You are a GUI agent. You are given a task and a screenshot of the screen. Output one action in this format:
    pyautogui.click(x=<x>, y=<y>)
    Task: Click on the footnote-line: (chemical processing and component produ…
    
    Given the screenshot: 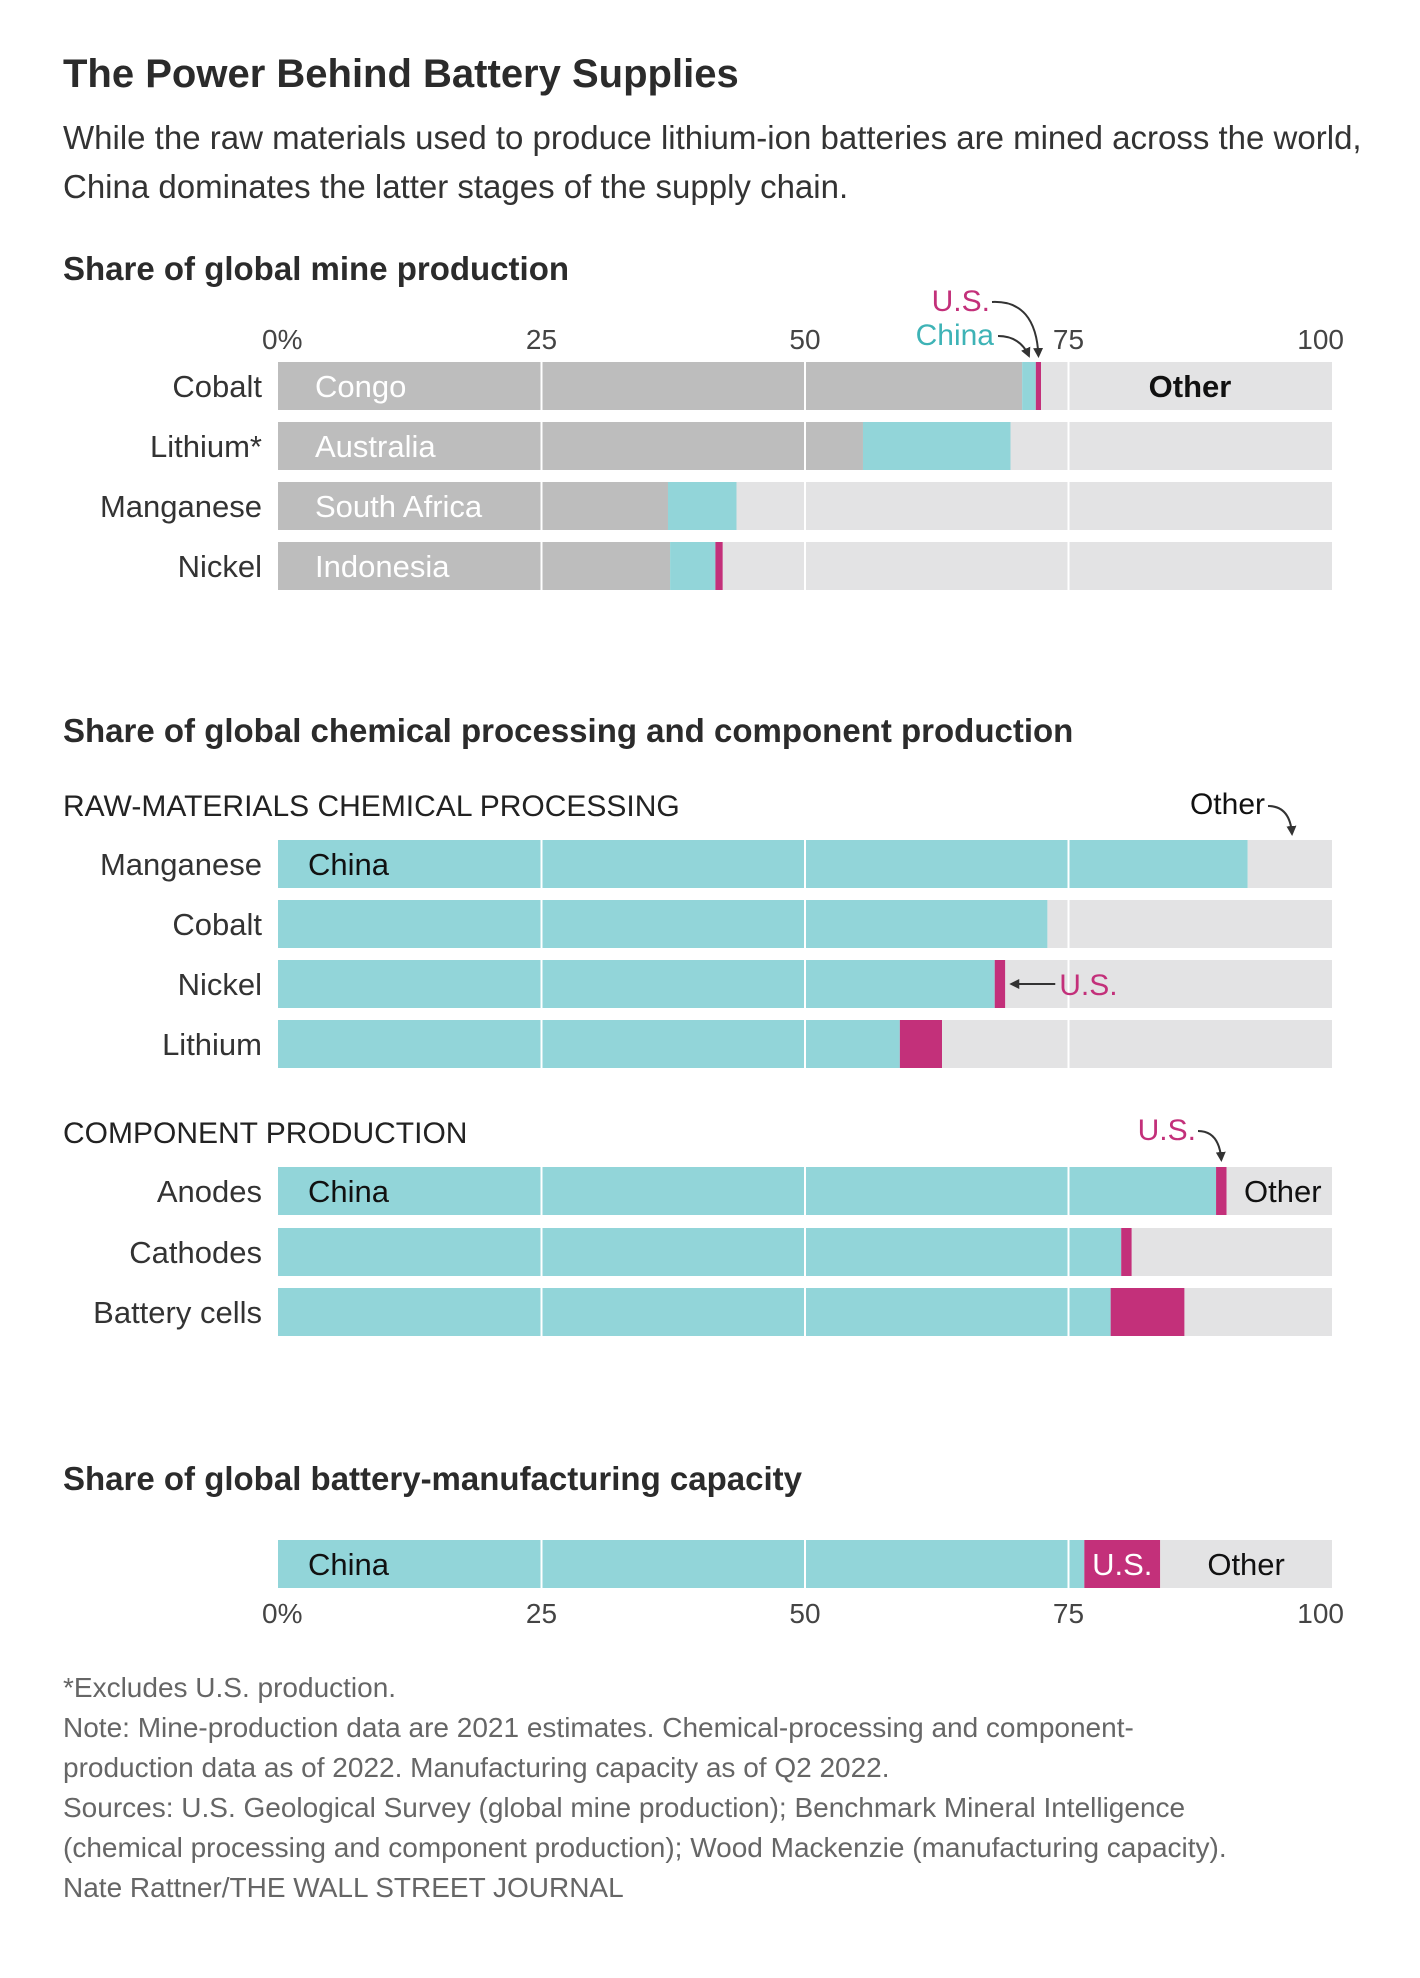 What is the action you would take?
    pyautogui.click(x=645, y=1847)
    